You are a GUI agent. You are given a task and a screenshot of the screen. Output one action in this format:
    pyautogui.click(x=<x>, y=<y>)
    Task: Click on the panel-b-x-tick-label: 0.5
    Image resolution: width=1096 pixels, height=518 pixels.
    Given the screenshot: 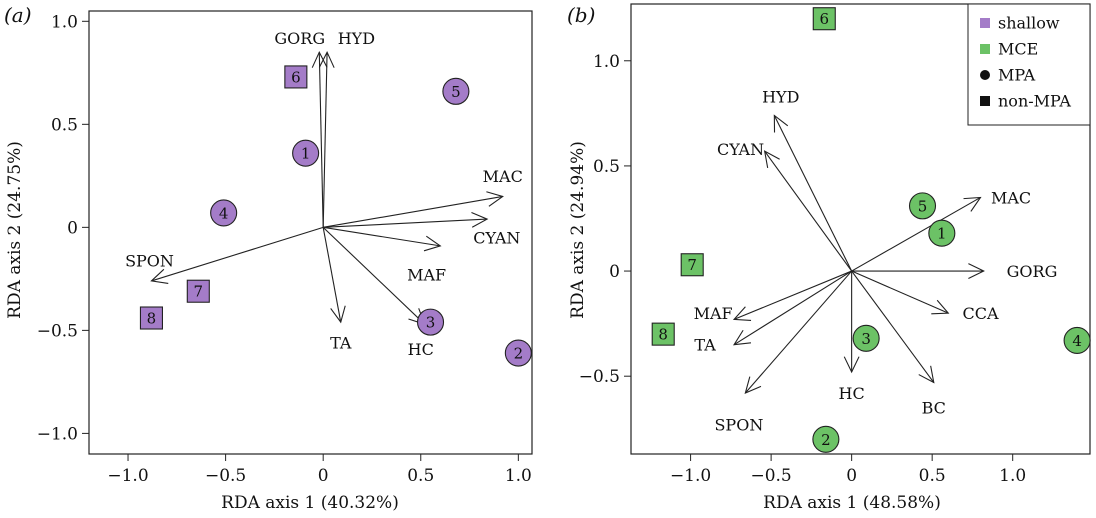 What is the action you would take?
    pyautogui.click(x=932, y=476)
    